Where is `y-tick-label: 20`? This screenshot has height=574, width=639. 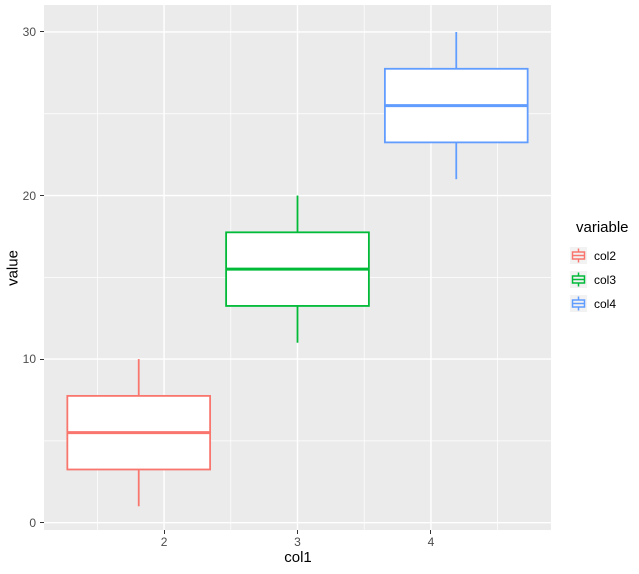
y-tick-label: 20 is located at coordinates (29, 195).